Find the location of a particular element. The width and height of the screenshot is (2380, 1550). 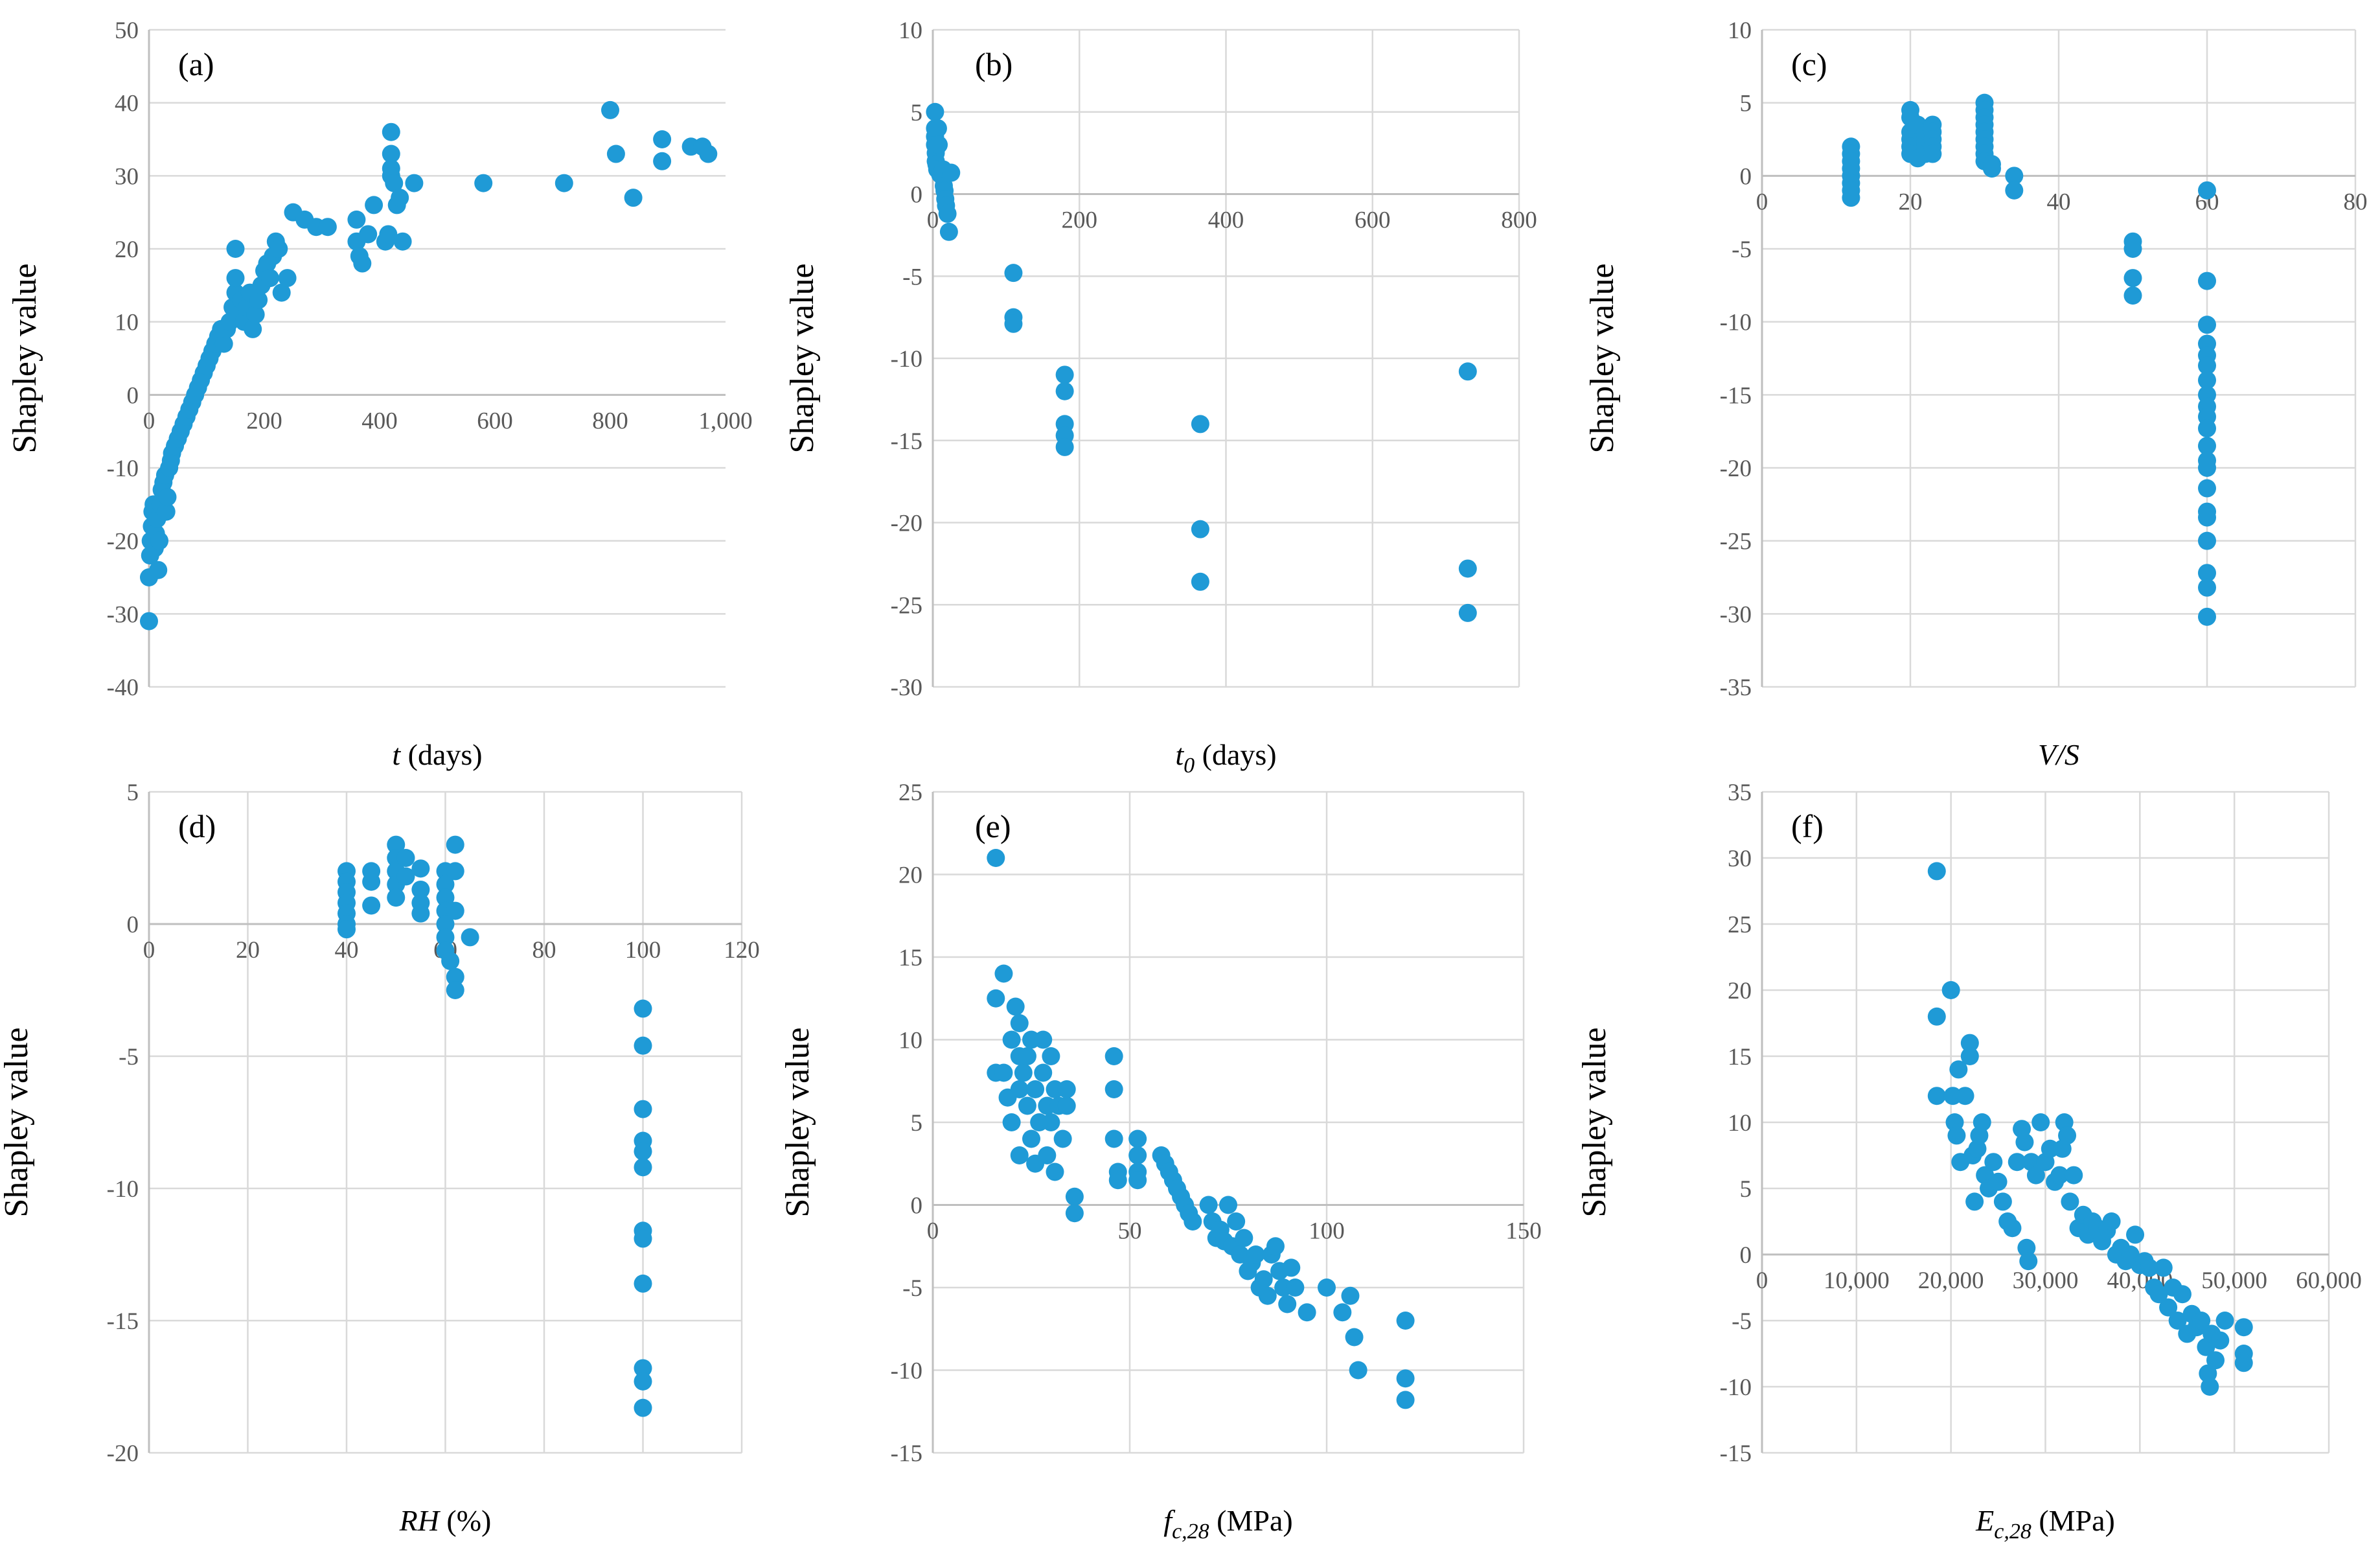

y-tick-label: -40 is located at coordinates (123, 688).